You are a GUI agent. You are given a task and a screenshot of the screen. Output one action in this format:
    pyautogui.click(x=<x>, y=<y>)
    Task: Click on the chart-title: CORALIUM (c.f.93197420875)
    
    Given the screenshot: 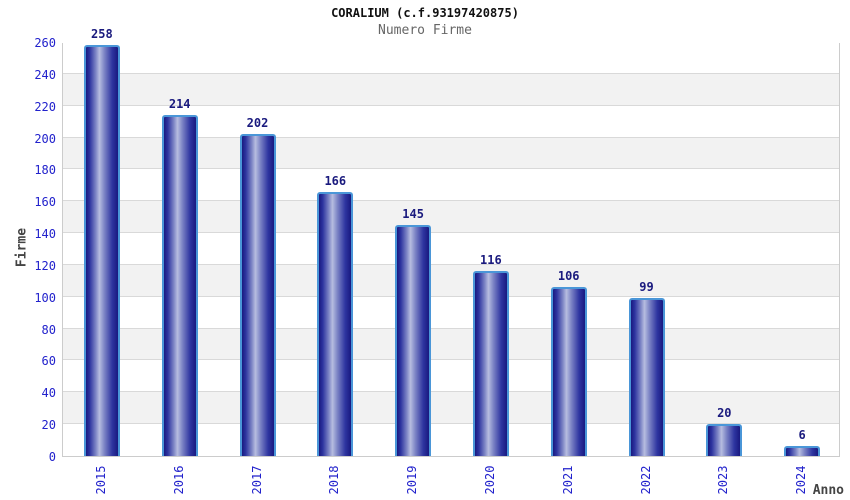 What is the action you would take?
    pyautogui.click(x=425, y=13)
    